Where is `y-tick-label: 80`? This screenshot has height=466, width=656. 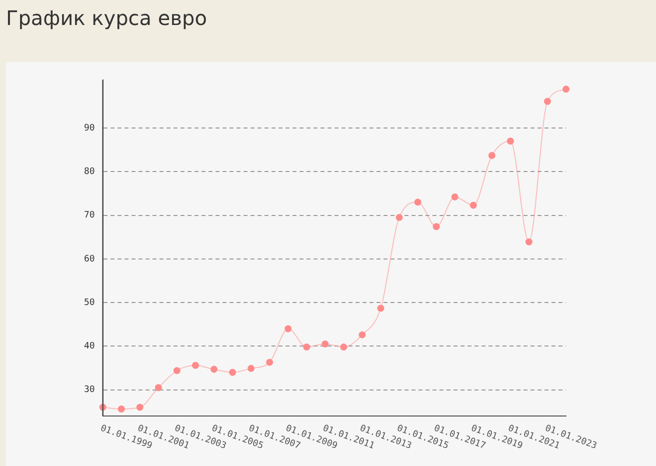 y-tick-label: 80 is located at coordinates (89, 171).